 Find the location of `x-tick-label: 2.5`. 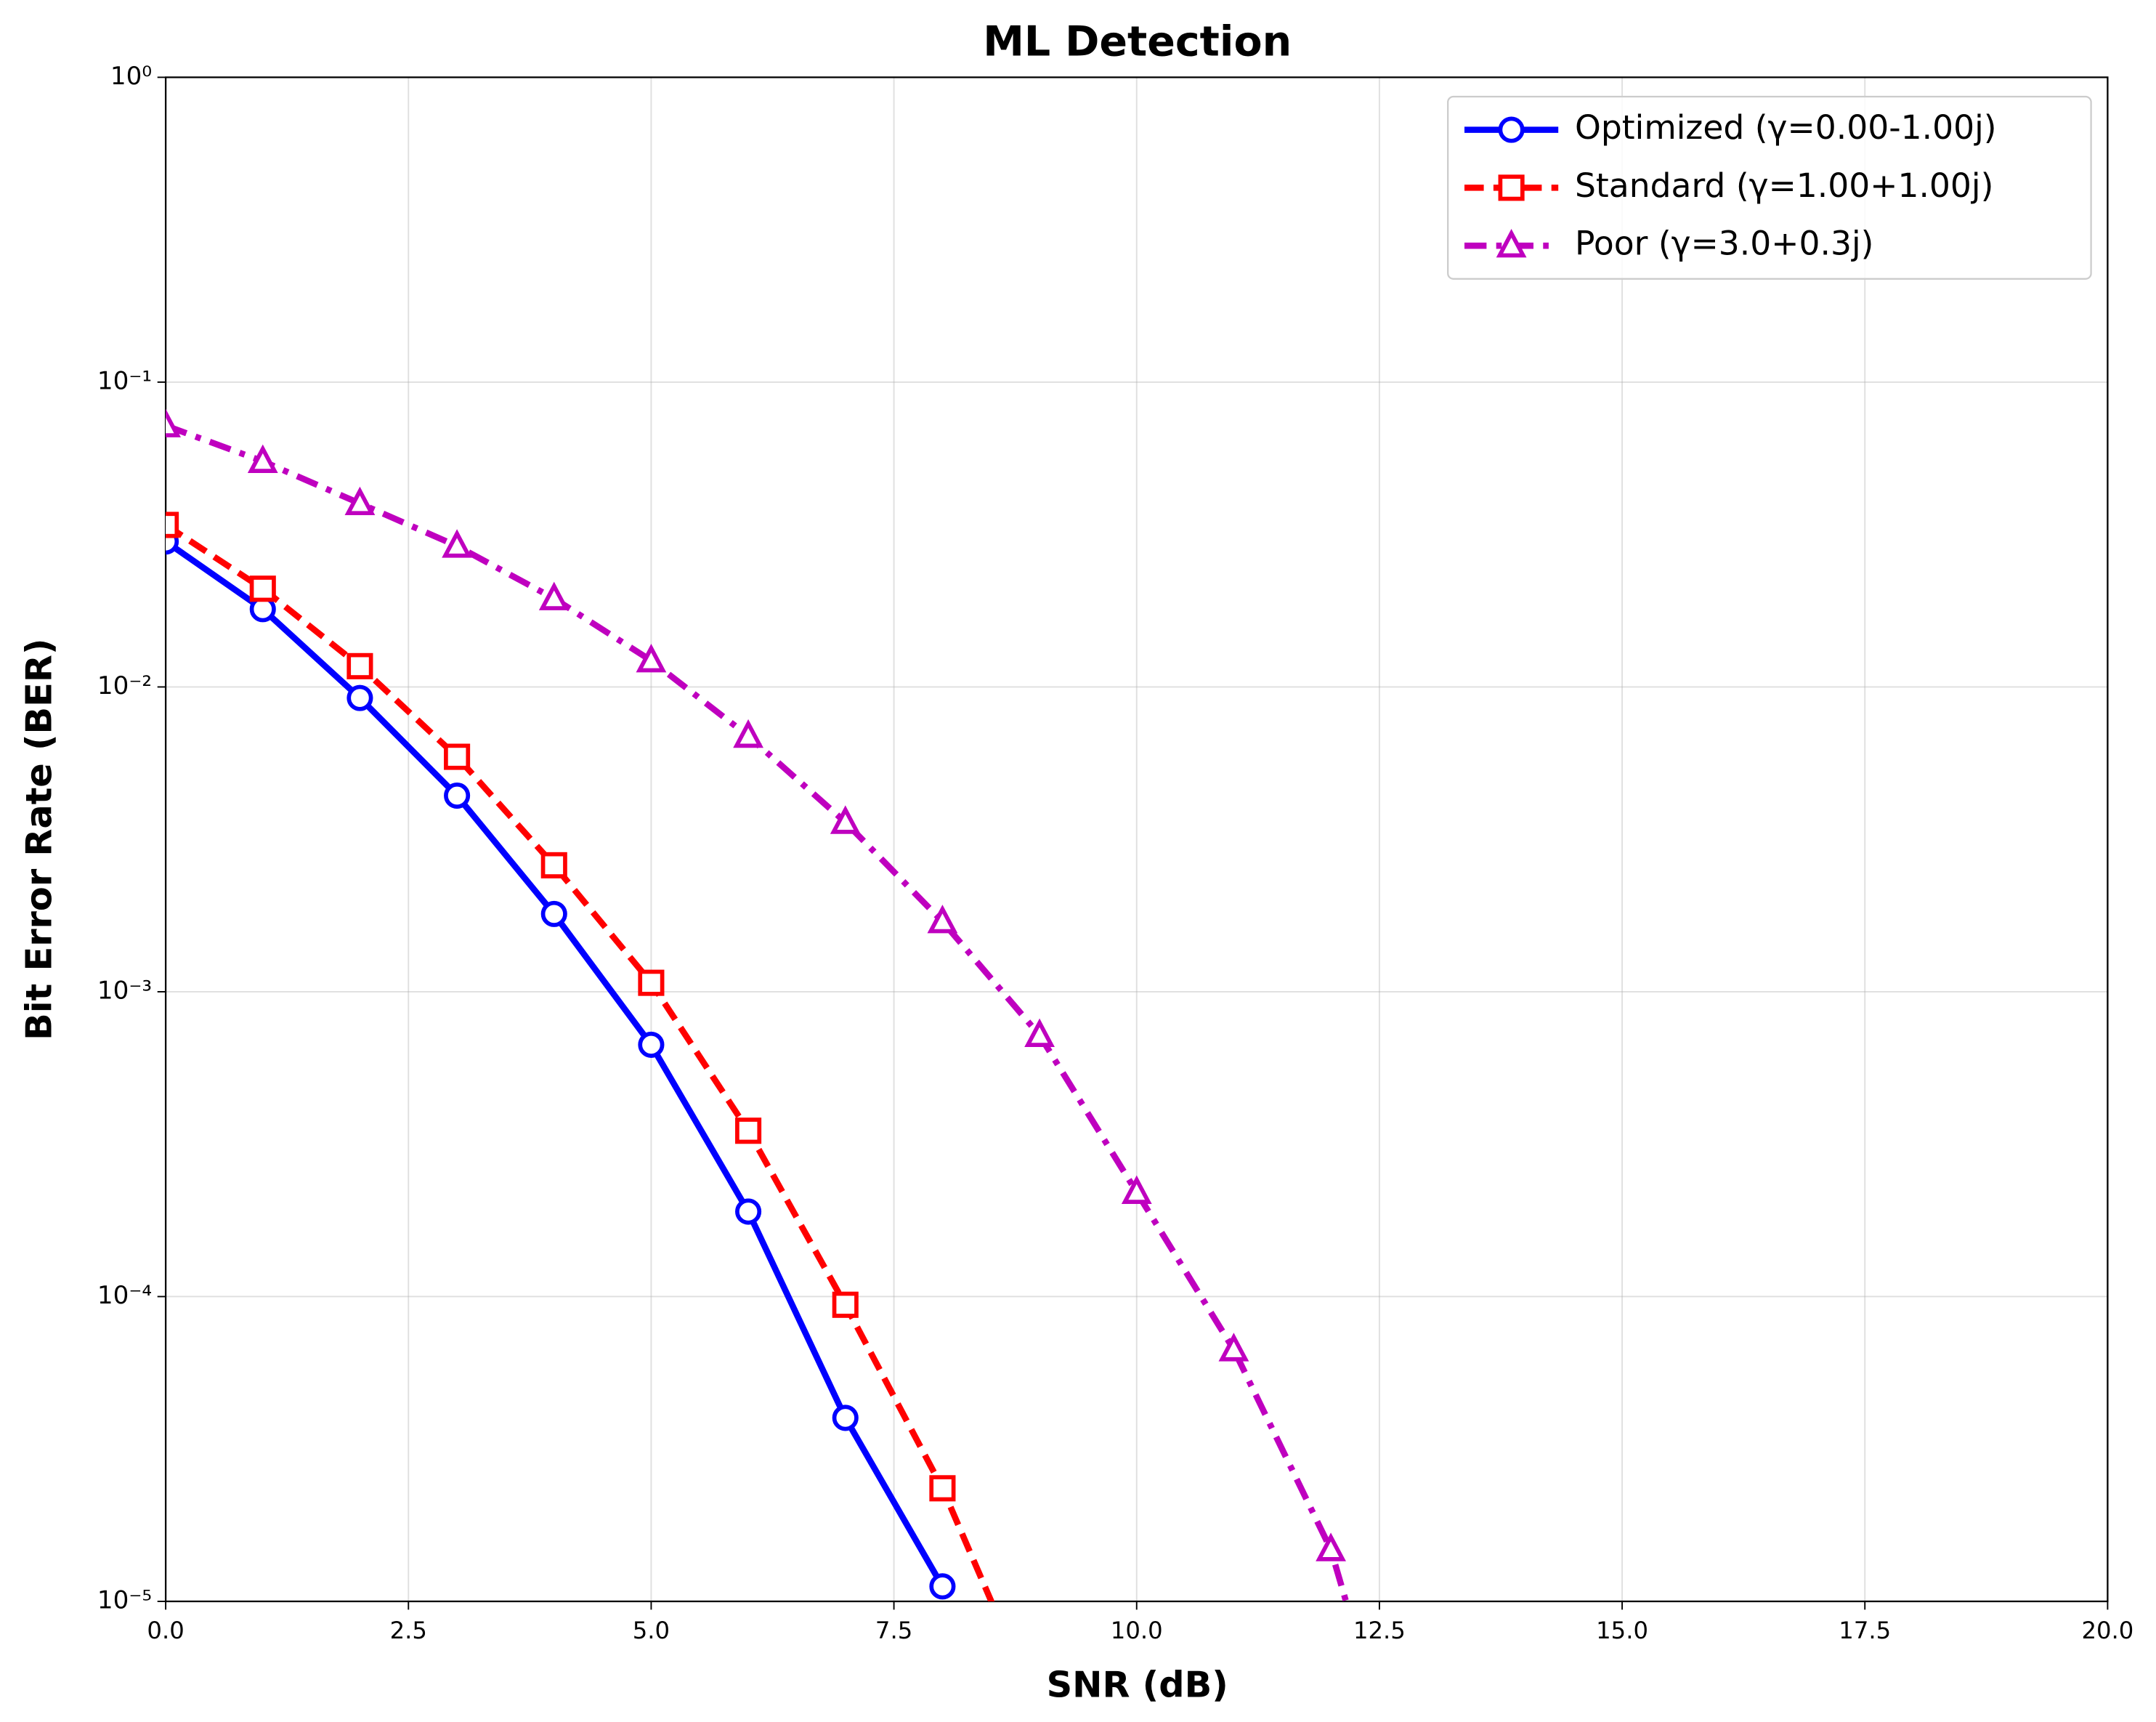

x-tick-label: 2.5 is located at coordinates (408, 1630).